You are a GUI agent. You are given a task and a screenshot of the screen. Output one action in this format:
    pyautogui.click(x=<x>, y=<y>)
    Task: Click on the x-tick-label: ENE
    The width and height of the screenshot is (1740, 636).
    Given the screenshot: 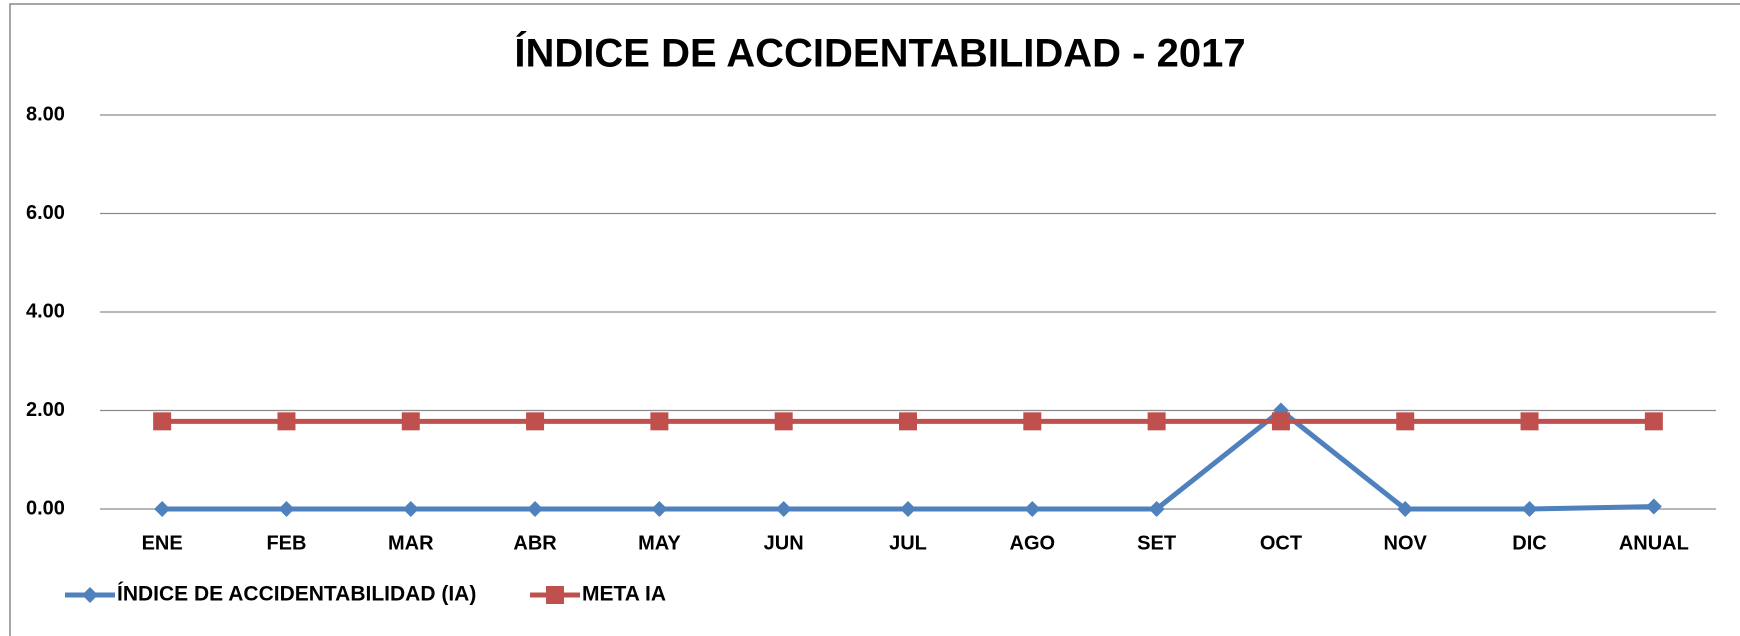 What is the action you would take?
    pyautogui.click(x=162, y=543)
    